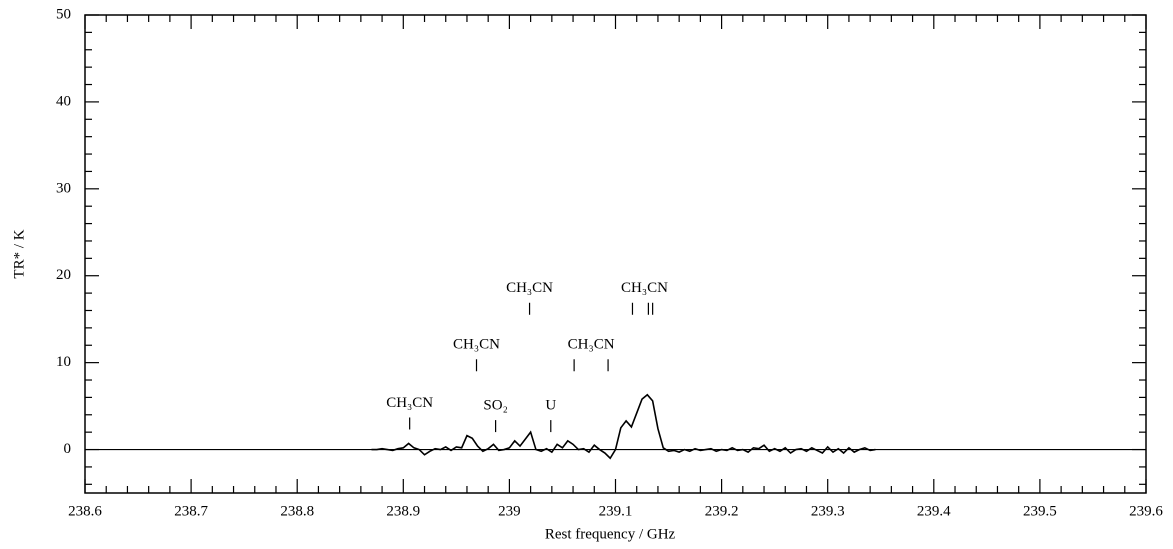  Describe the element at coordinates (616, 511) in the screenshot. I see `x-tick-label: 239.1` at that location.